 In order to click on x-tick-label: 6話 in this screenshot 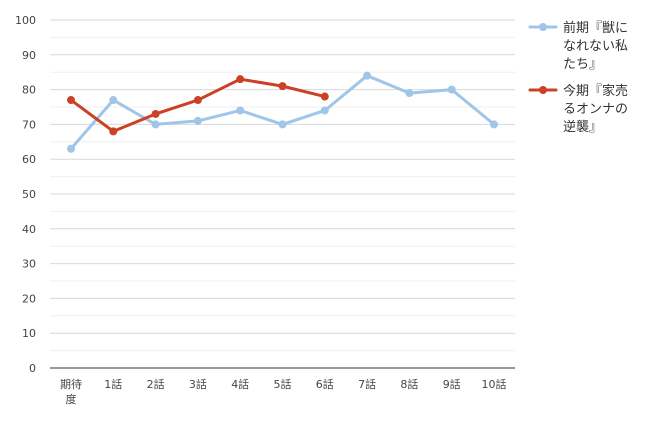, I will do `click(325, 384)`.